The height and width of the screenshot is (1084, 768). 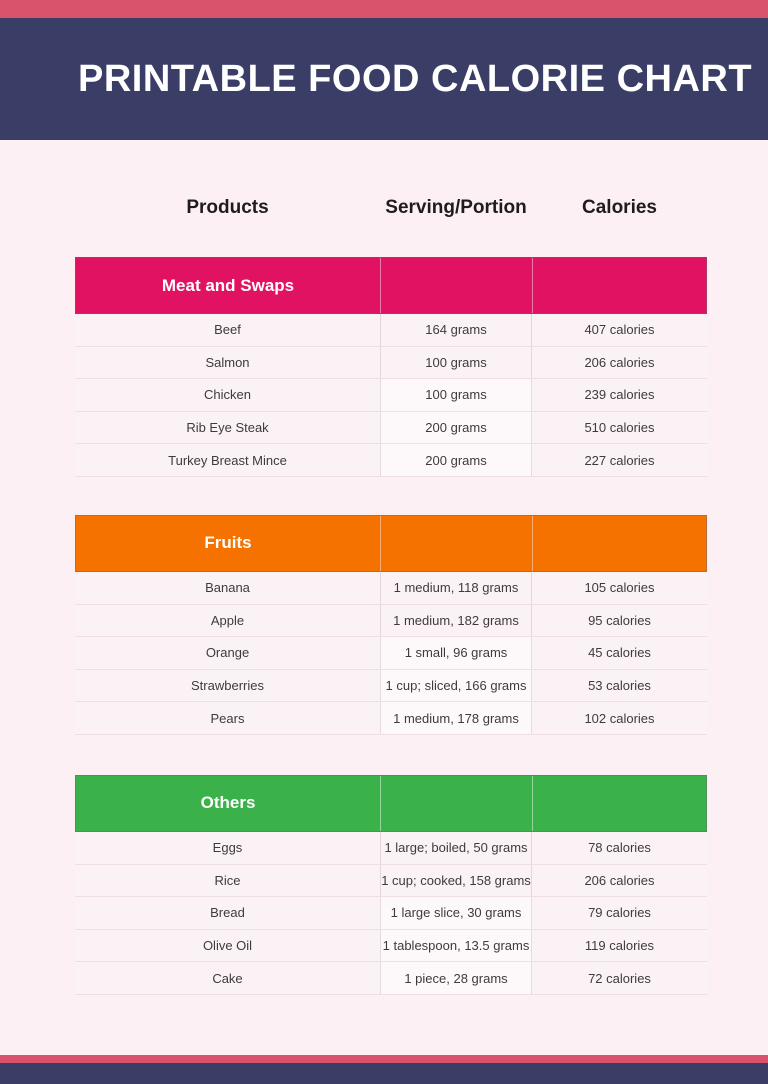 I want to click on column-header-products: Products, so click(x=227, y=207).